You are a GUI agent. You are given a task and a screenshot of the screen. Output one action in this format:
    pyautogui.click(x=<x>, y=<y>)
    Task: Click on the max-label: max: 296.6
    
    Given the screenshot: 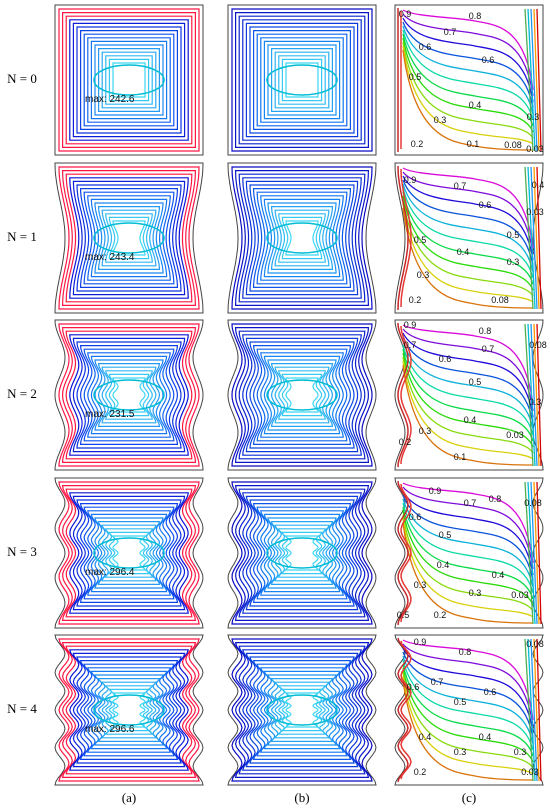 What is the action you would take?
    pyautogui.click(x=110, y=729)
    